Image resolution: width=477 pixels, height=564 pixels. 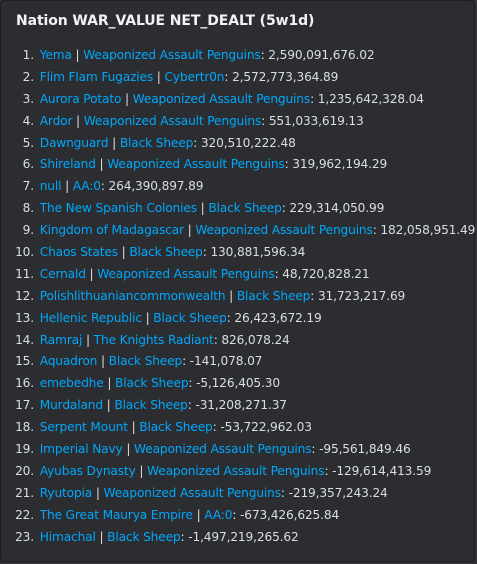 What do you see at coordinates (24, 470) in the screenshot?
I see `rank-number: 20.` at bounding box center [24, 470].